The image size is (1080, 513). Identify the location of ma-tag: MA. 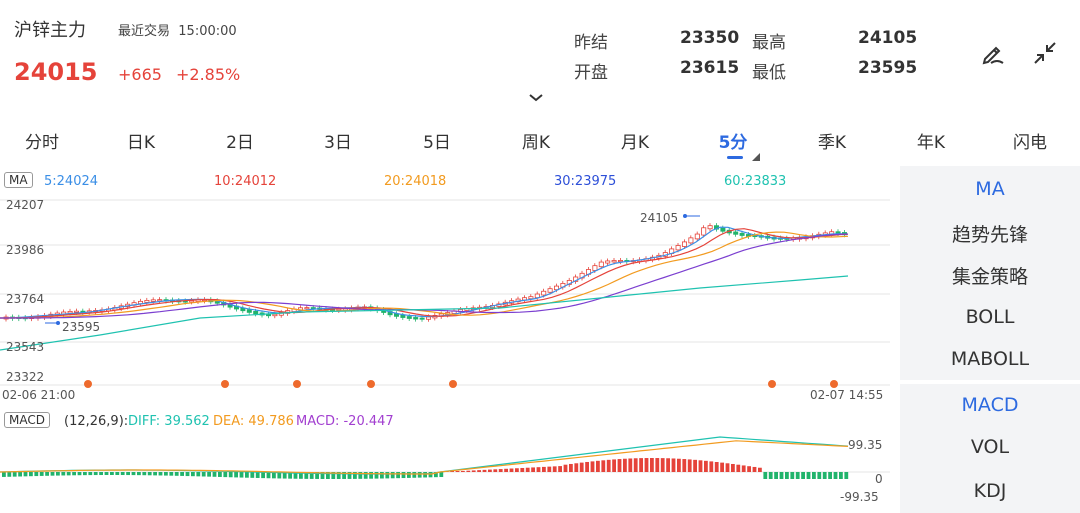
(18, 180).